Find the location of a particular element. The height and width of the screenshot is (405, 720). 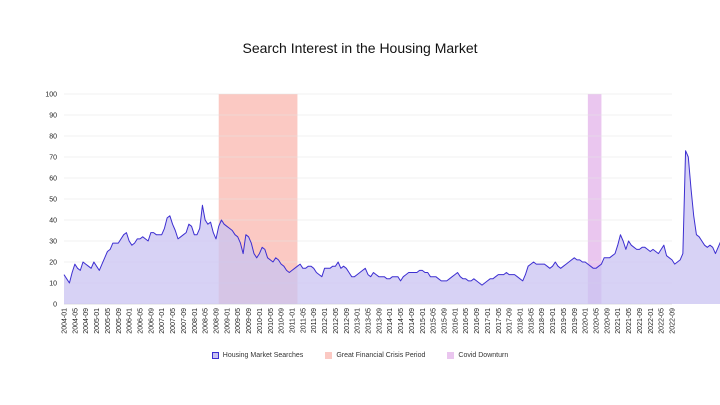

x-tick-label: 2016-01 is located at coordinates (455, 321).